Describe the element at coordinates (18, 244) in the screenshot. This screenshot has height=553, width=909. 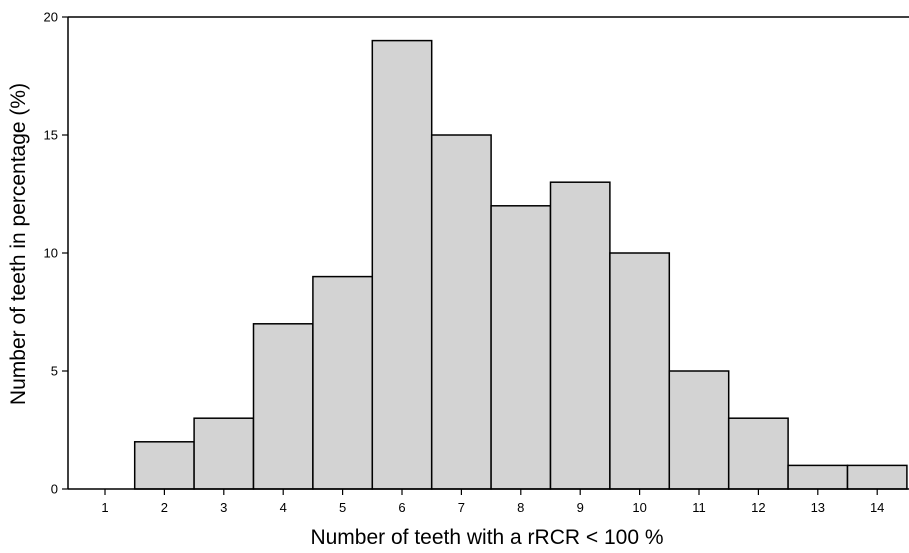
I see `y-axis-title: Number of teeth in percentage (%)` at that location.